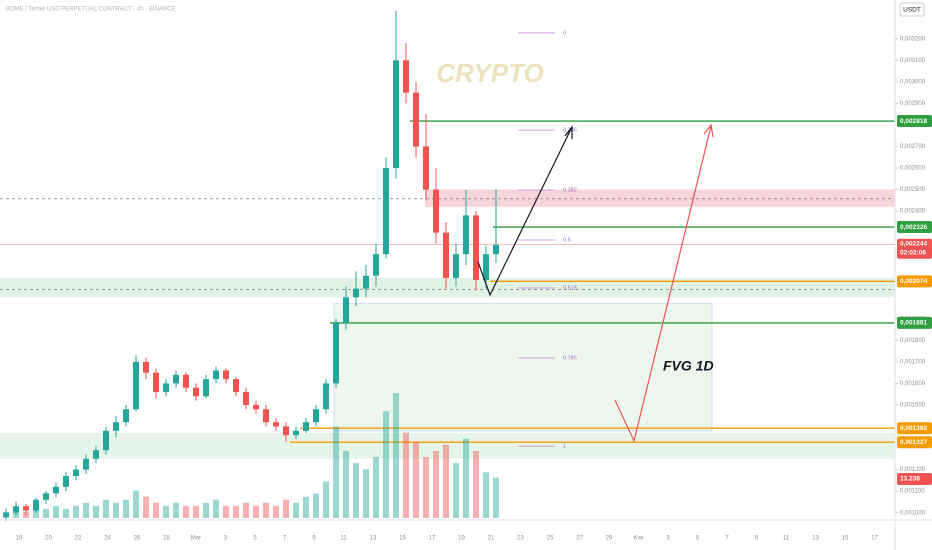 Image resolution: width=932 pixels, height=550 pixels. Describe the element at coordinates (48, 539) in the screenshot. I see `x-tick-label: 20` at that location.